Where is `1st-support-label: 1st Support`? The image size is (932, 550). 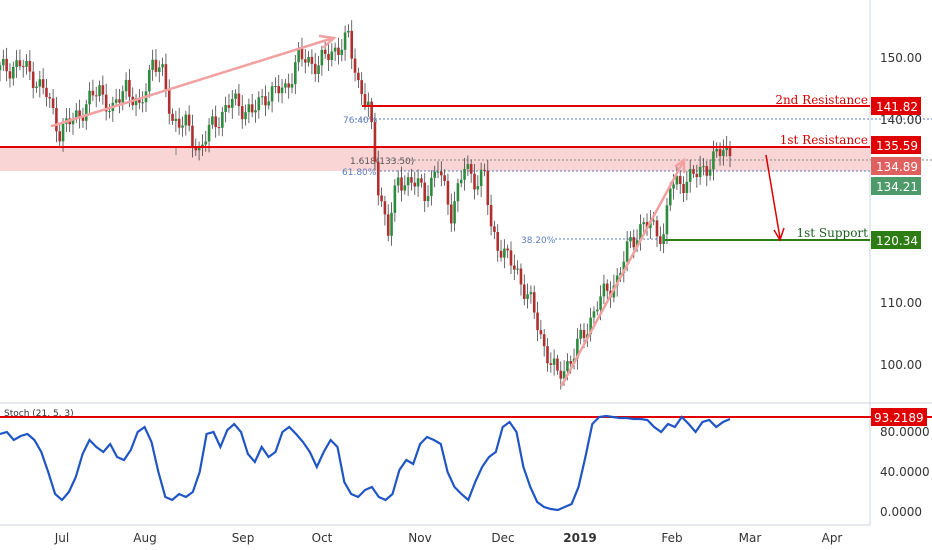
1st-support-label: 1st Support is located at coordinates (832, 233).